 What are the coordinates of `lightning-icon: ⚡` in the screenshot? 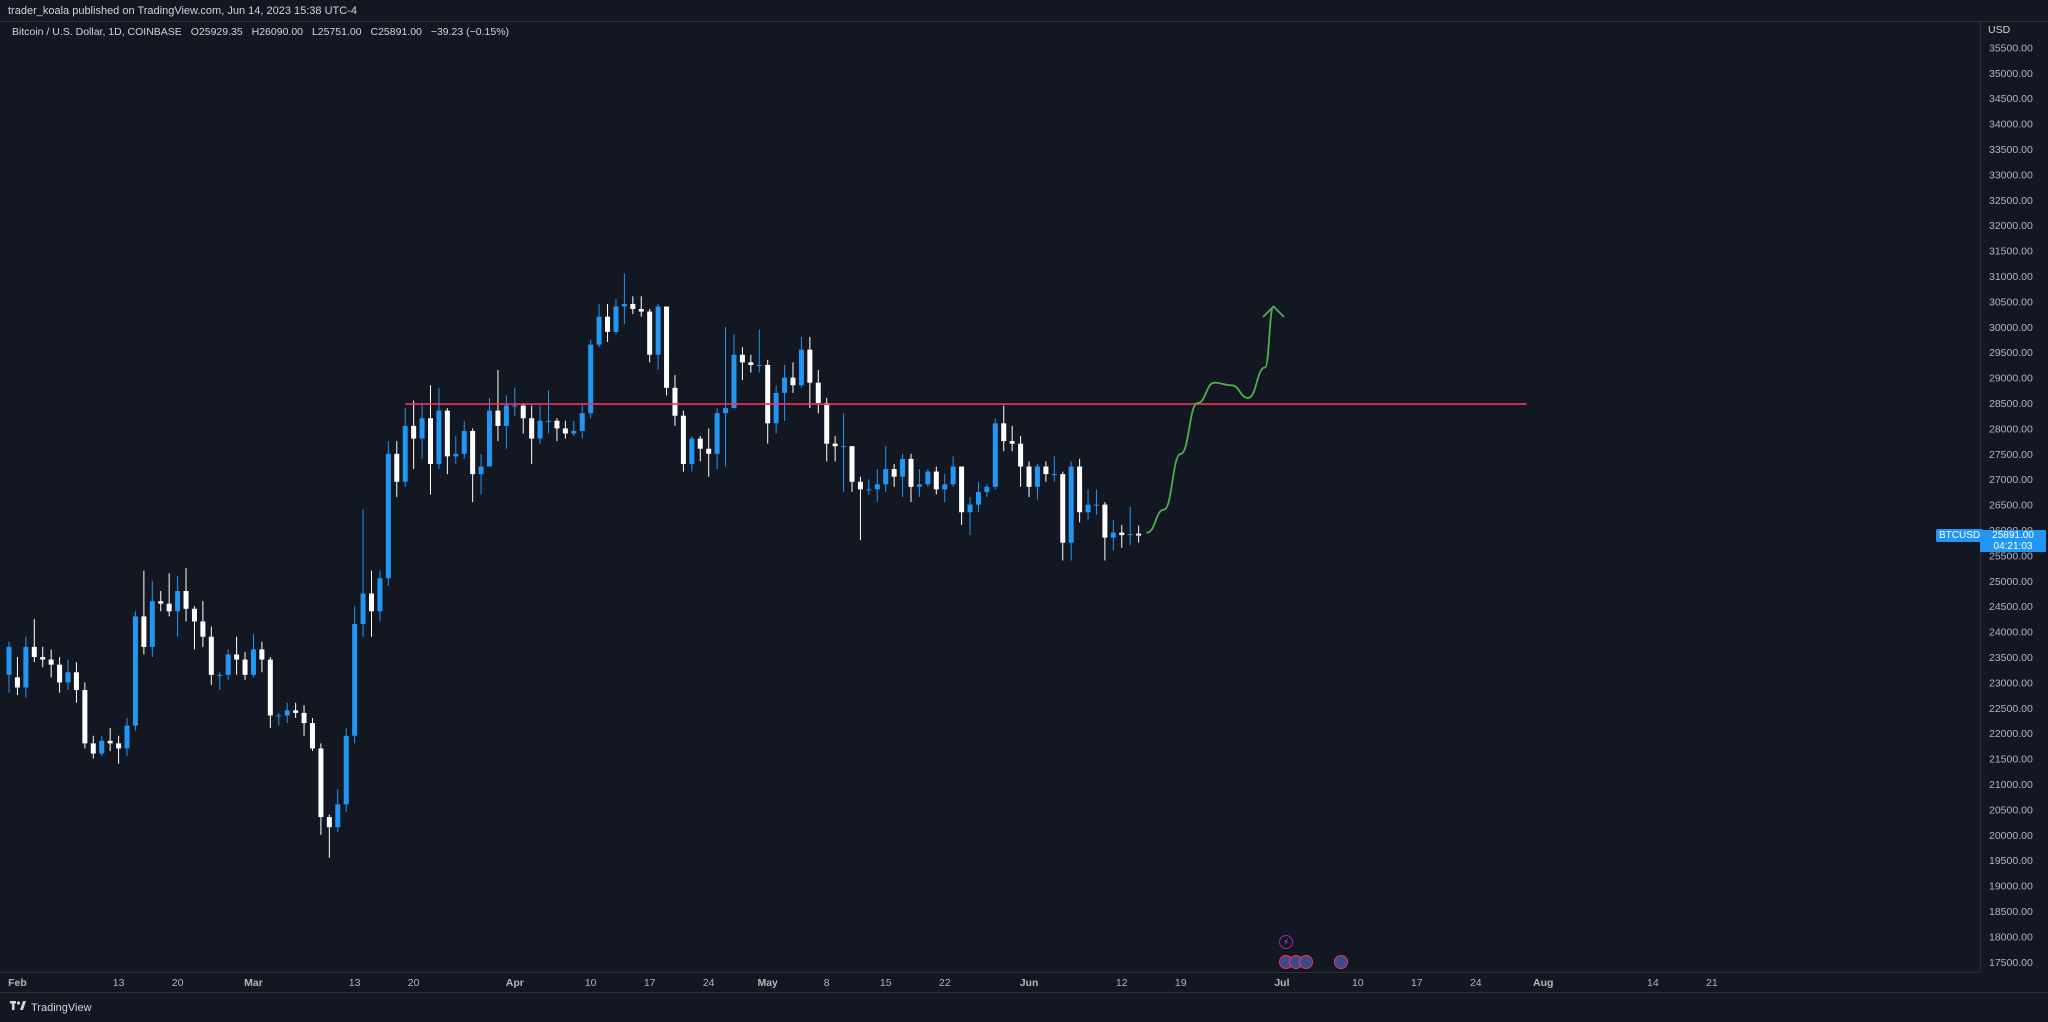 It's located at (1286, 942).